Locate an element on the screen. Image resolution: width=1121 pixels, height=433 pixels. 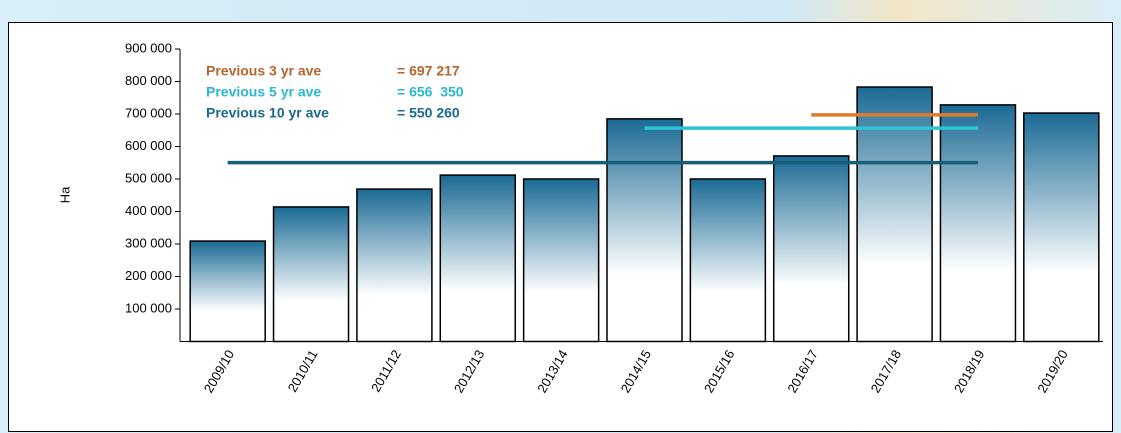
y-tick-label: 700 000 is located at coordinates (148, 112).